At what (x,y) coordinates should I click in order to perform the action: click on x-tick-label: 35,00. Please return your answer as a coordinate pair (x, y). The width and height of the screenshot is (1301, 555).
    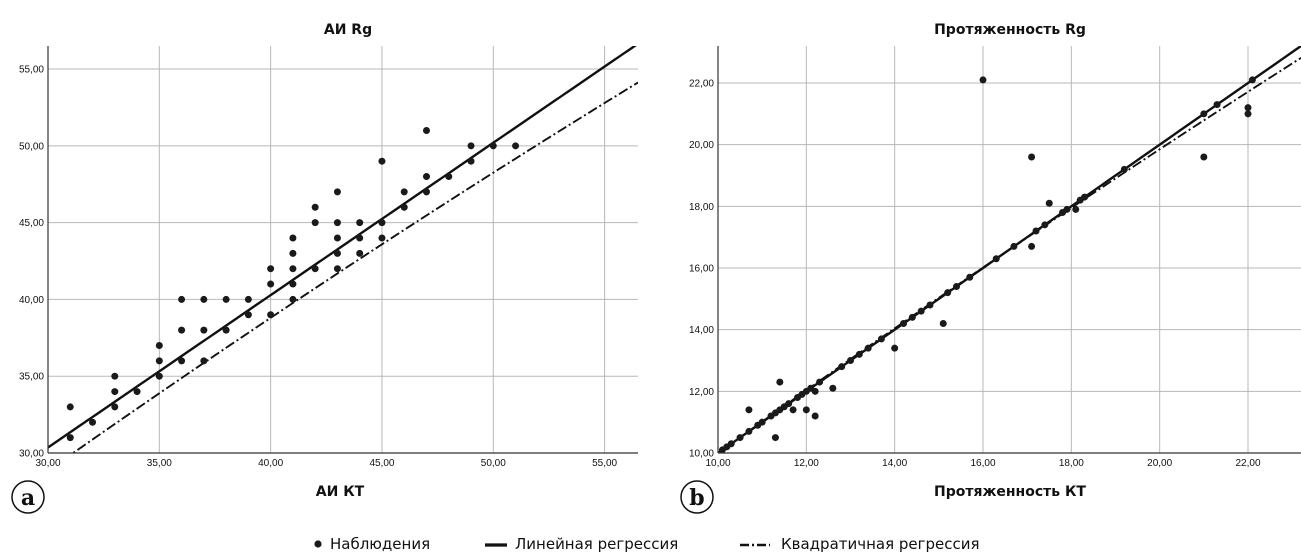
    Looking at the image, I should click on (159, 463).